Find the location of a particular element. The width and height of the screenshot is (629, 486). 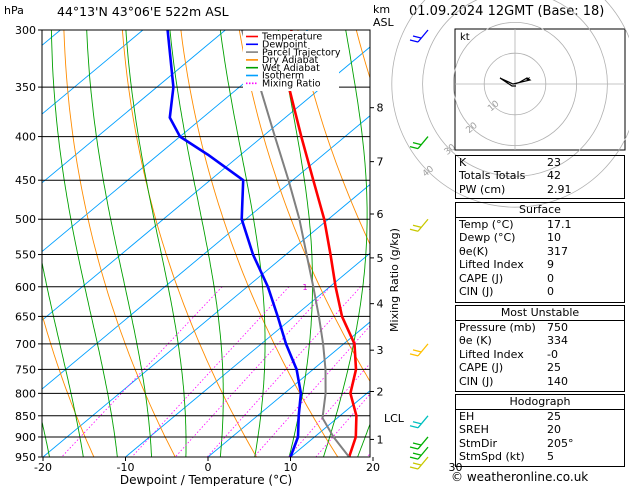

index-label: K is located at coordinates (463, 162).